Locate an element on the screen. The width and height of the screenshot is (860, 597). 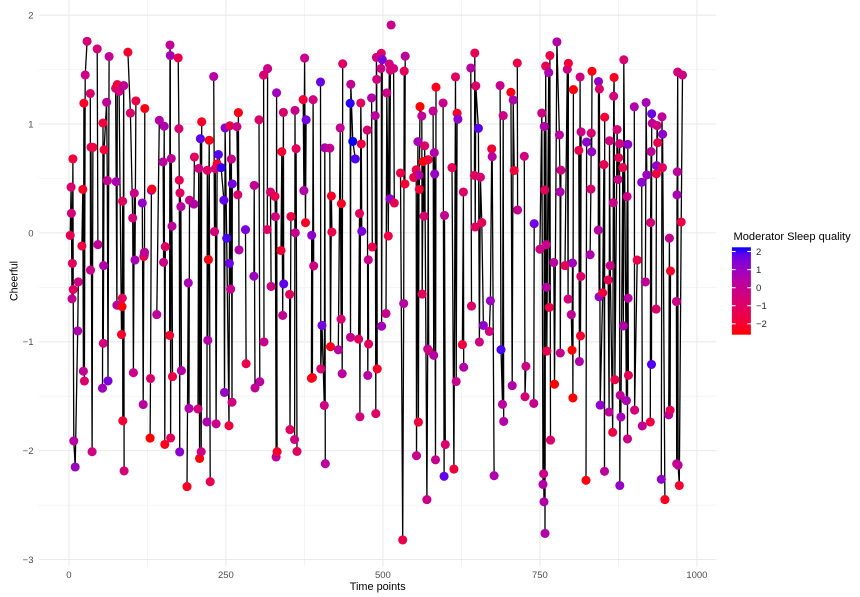
svg-text: 250 is located at coordinates (226, 575).